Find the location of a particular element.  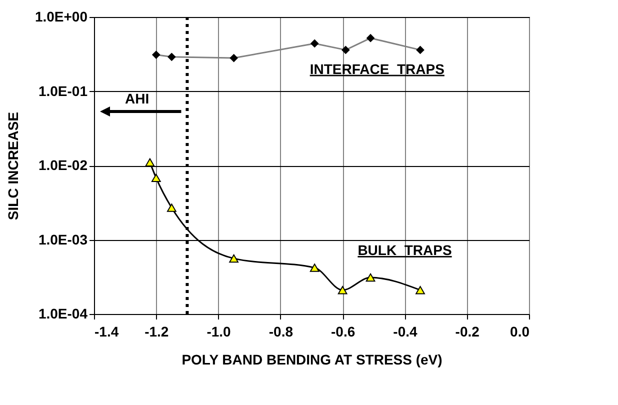

x-tick-label: -1.0 is located at coordinates (219, 332).